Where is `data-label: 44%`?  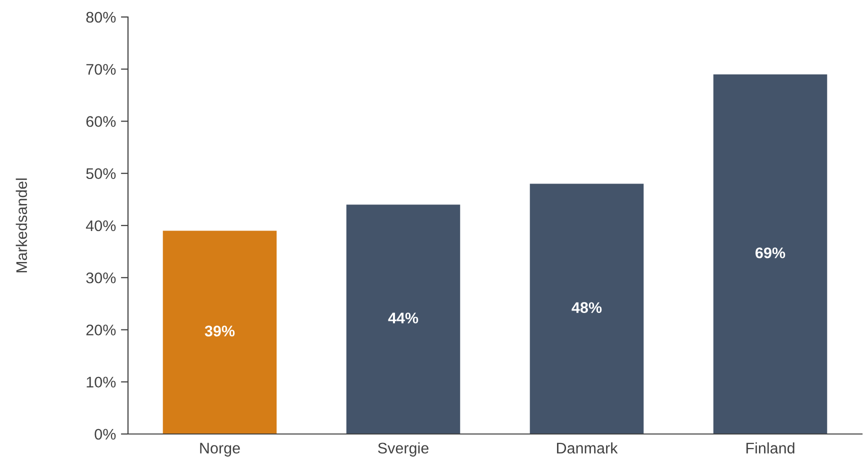
data-label: 44% is located at coordinates (403, 318).